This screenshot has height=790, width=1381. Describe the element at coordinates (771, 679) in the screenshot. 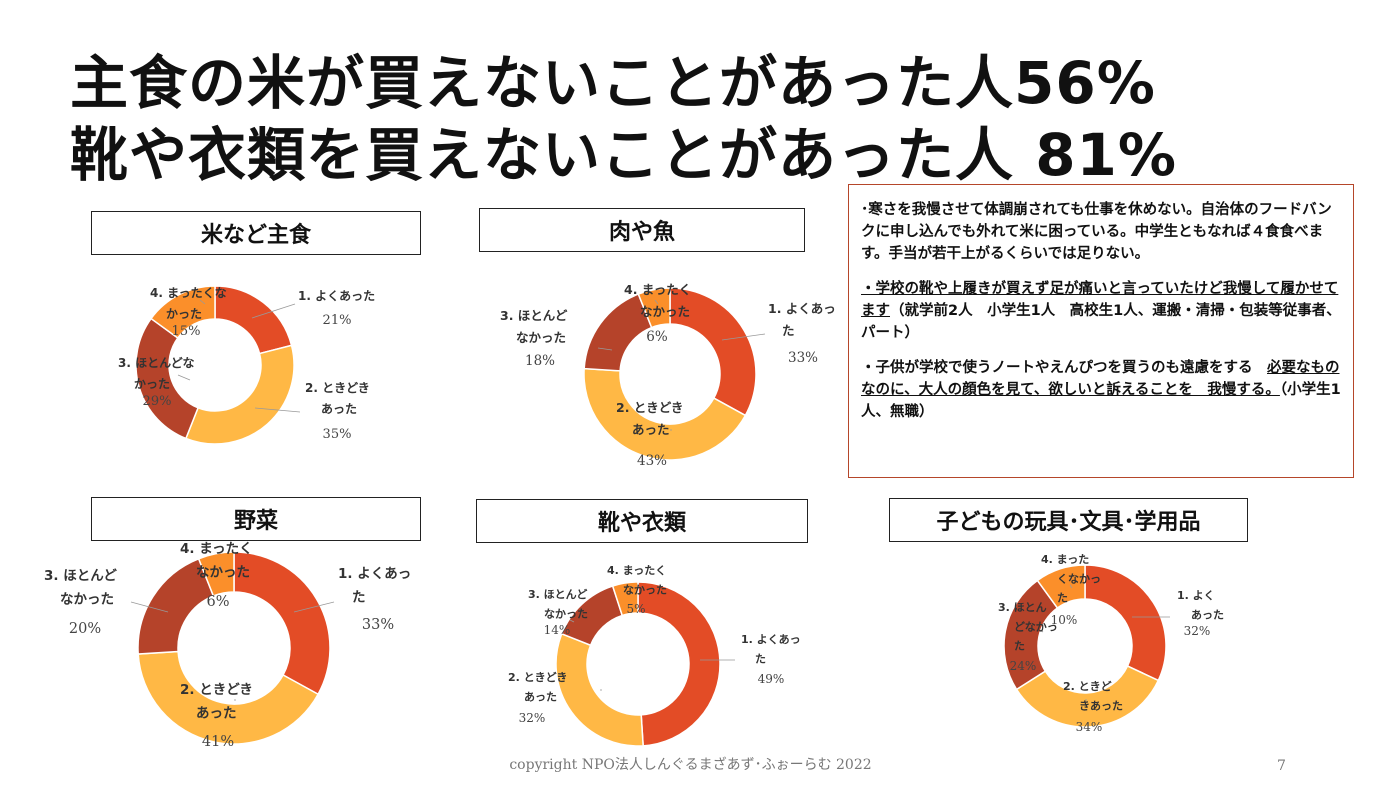

I see `pct-often-shoes-clothes: 49%` at that location.